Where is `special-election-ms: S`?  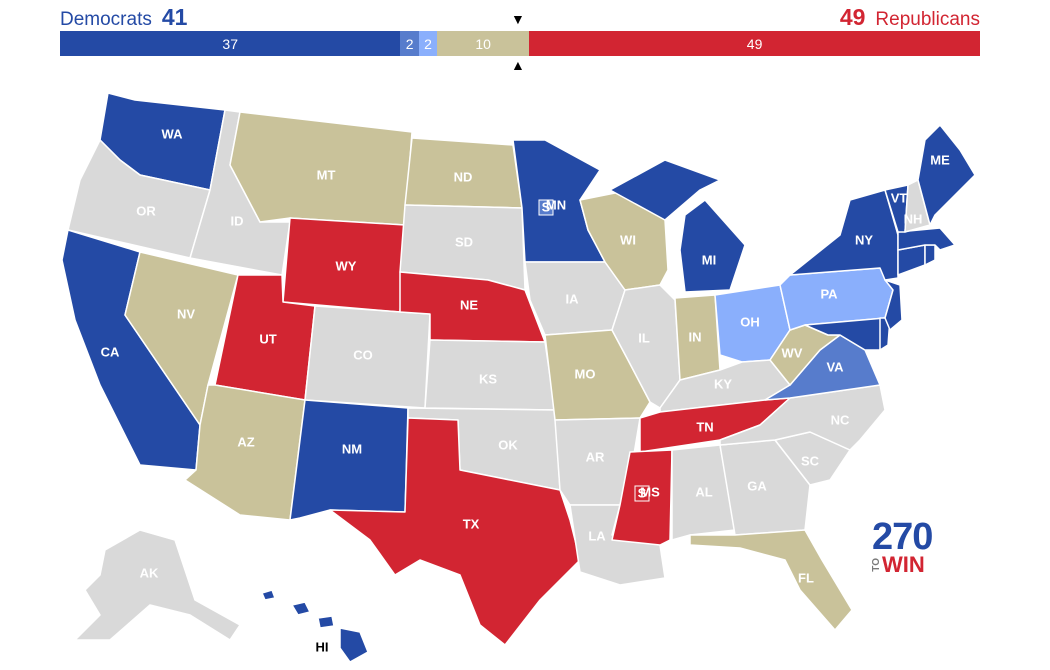 special-election-ms: S is located at coordinates (642, 493).